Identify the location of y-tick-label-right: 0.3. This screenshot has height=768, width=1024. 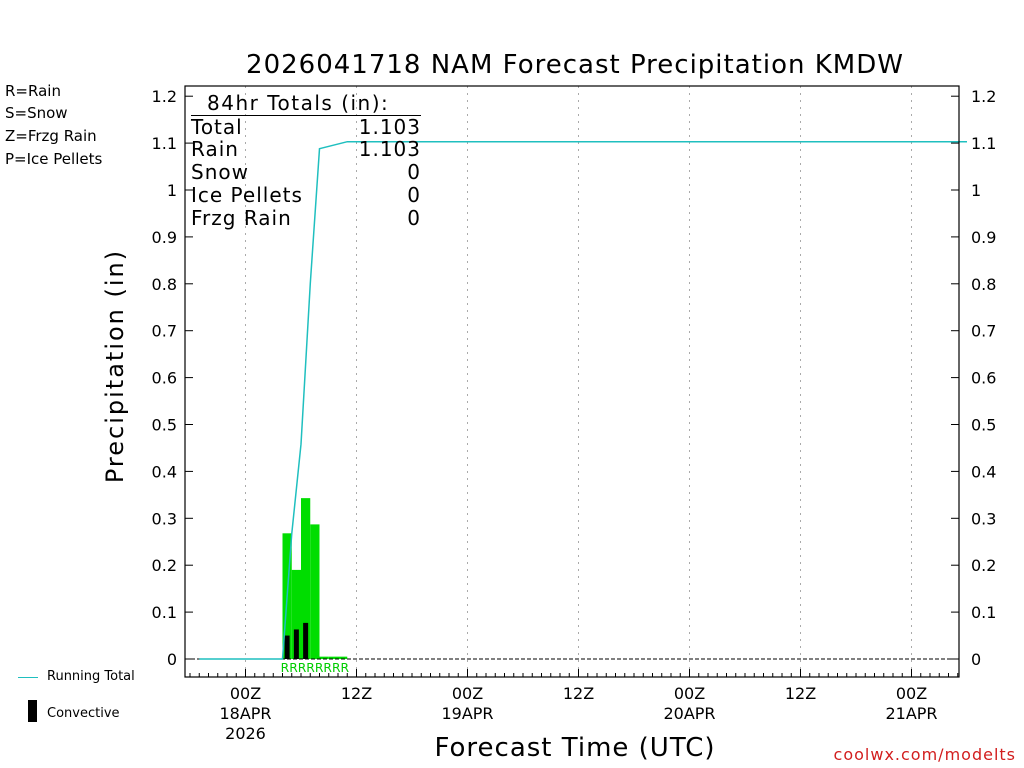
(983, 518).